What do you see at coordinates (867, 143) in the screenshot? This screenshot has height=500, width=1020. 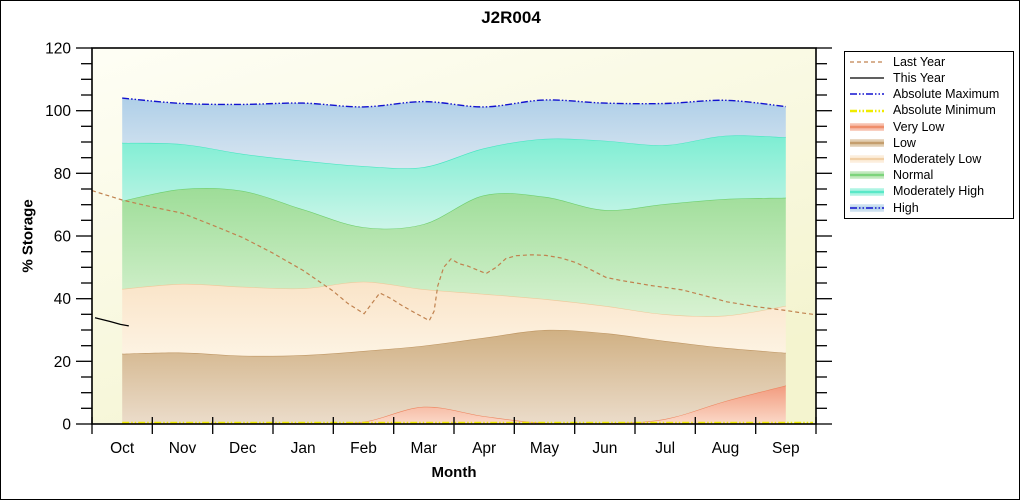 I see `legend-sample-low` at bounding box center [867, 143].